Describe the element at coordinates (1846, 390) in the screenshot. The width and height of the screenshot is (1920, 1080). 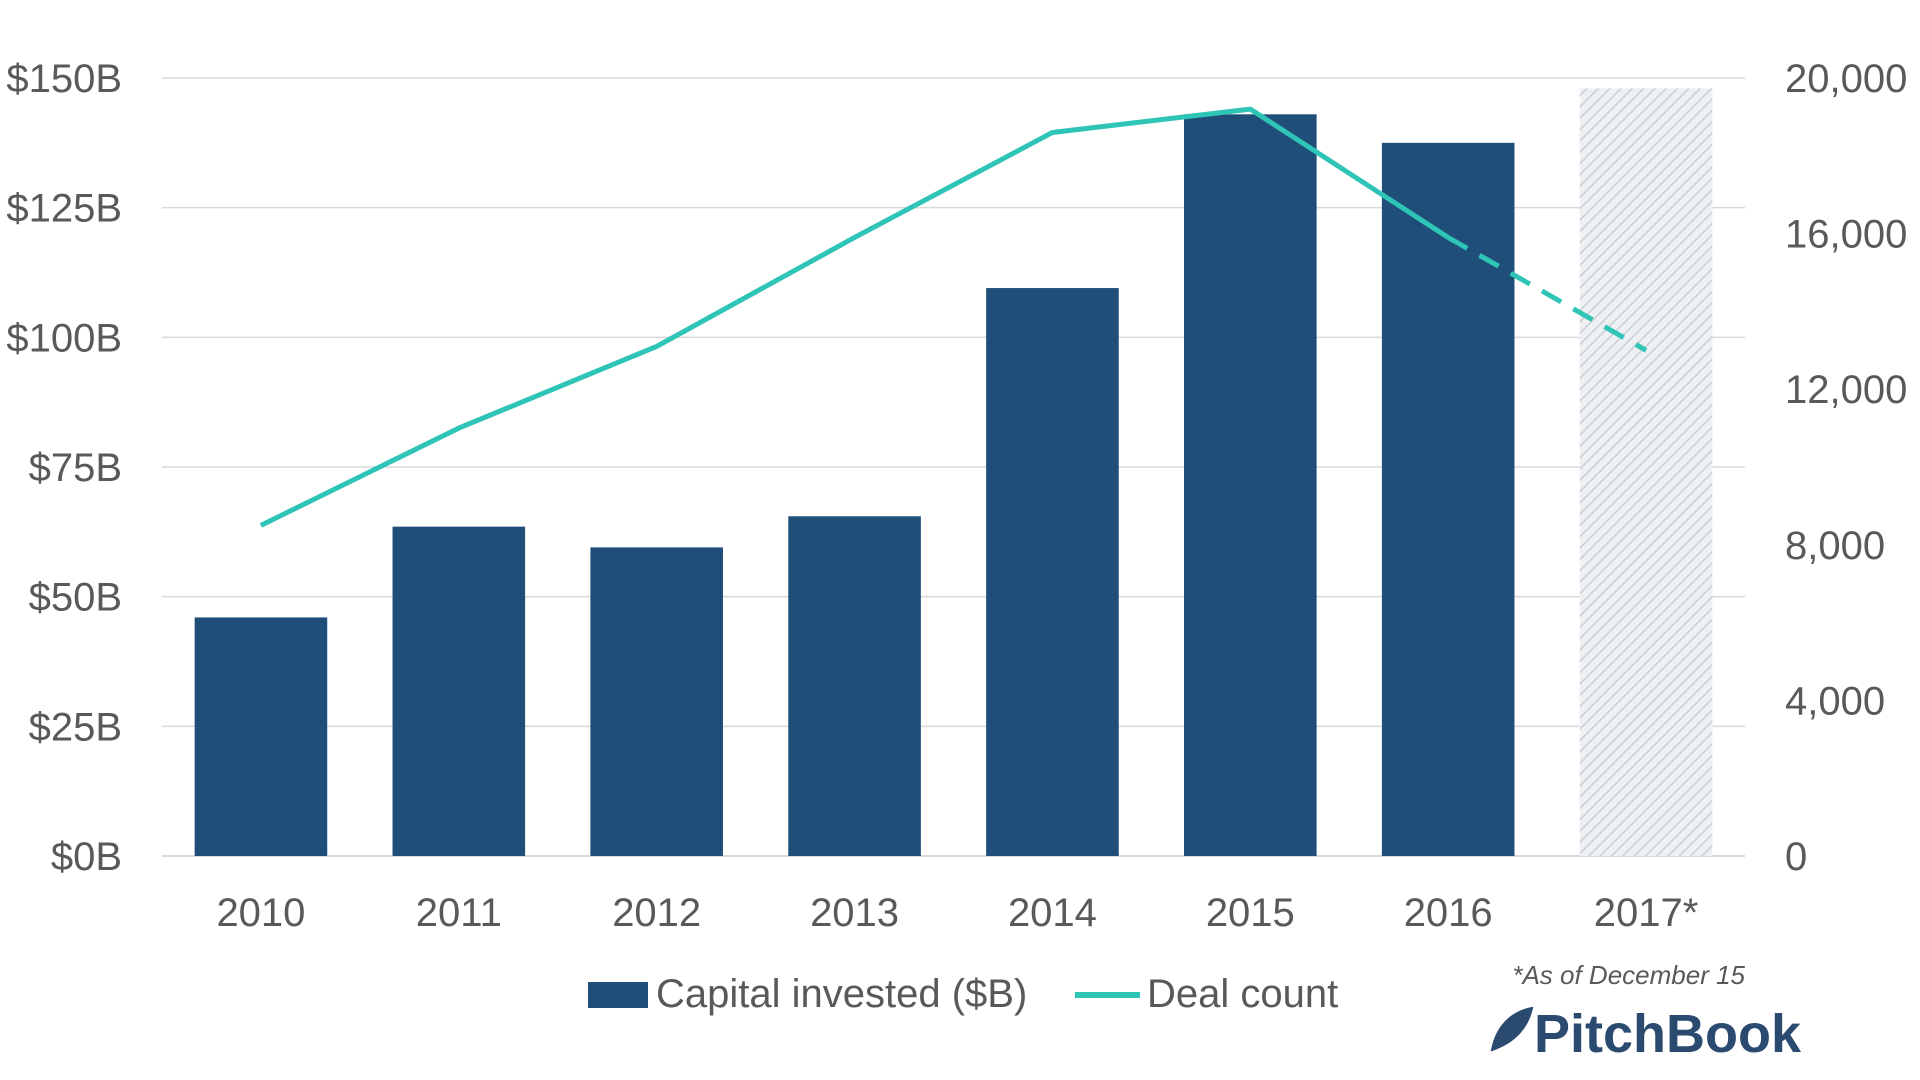
I see `y-right-tick-label: 12,000` at that location.